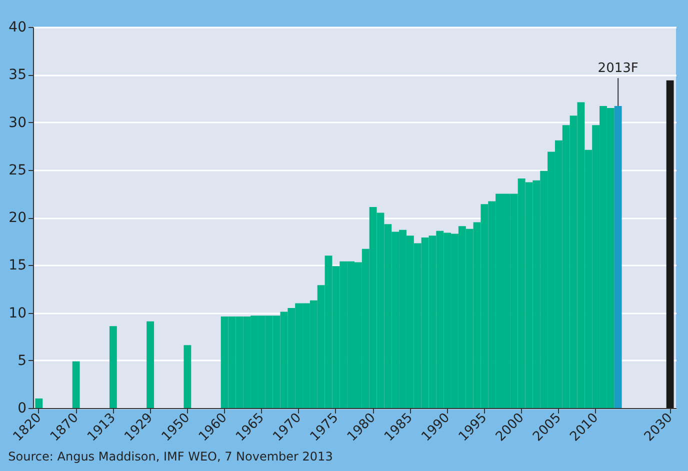 The image size is (688, 471). What do you see at coordinates (22, 408) in the screenshot?
I see `y-tick-label: 0` at bounding box center [22, 408].